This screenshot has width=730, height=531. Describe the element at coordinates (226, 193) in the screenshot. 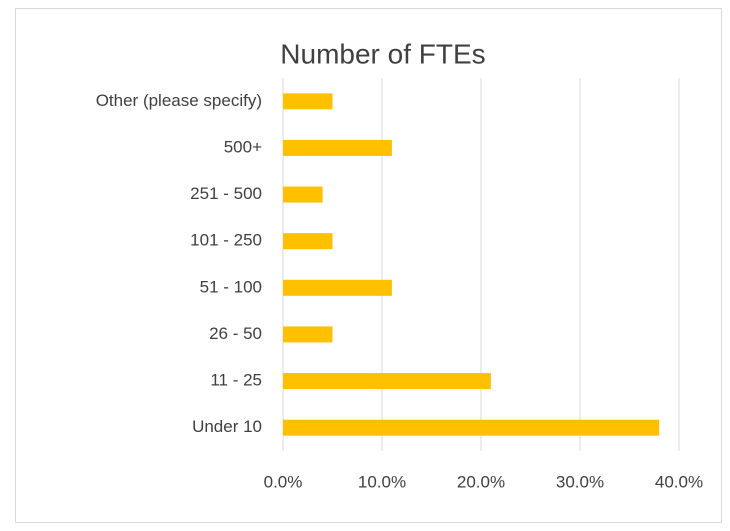

I see `y-tick-label: 251 - 500` at that location.